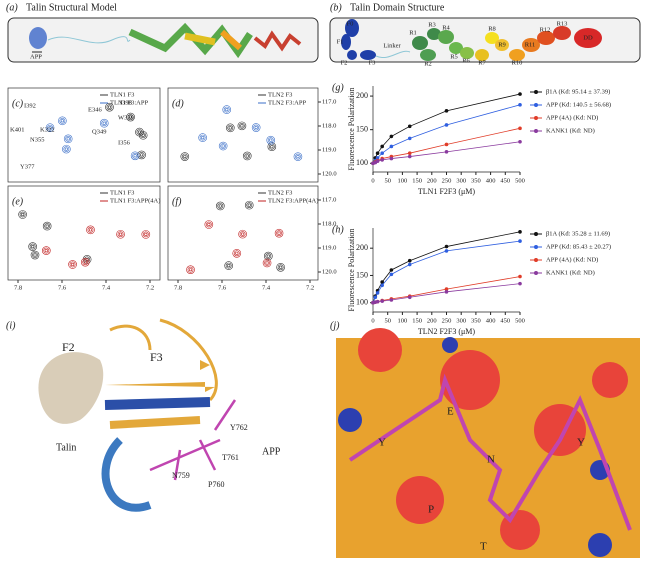  Describe the element at coordinates (372, 180) in the screenshot. I see `x-tick-label: 0` at that location.